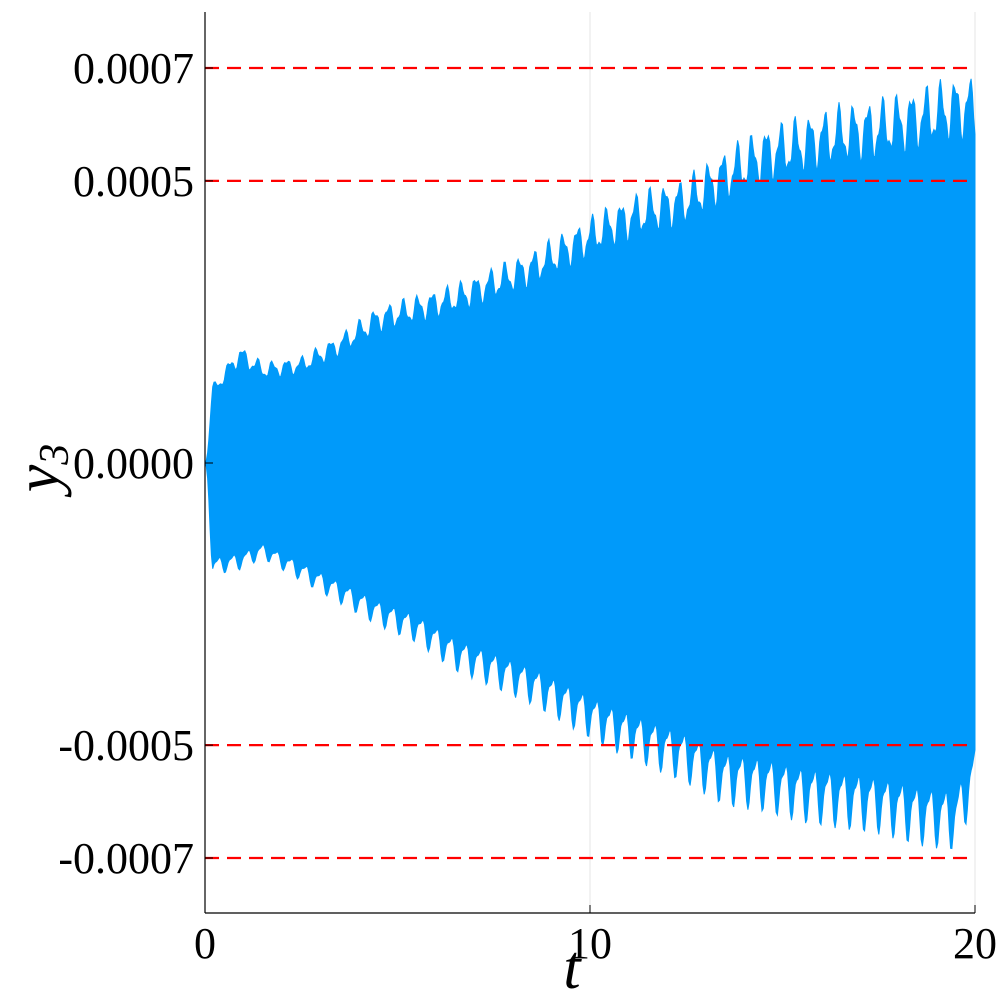 Image resolution: width=999 pixels, height=999 pixels. What do you see at coordinates (126, 745) in the screenshot?
I see `y-tick-label-3: -0.0005` at bounding box center [126, 745].